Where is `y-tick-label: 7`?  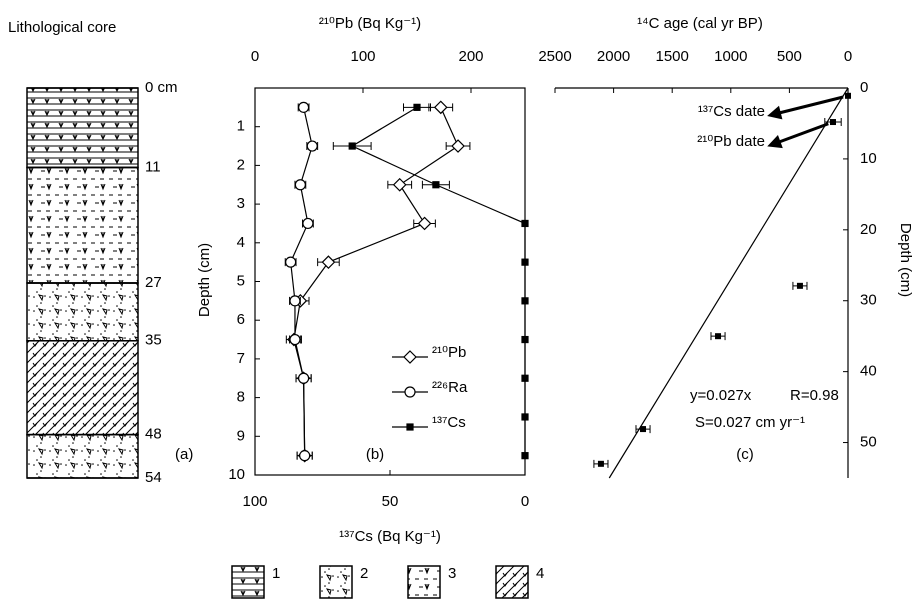
y-tick-label: 7 is located at coordinates (241, 358).